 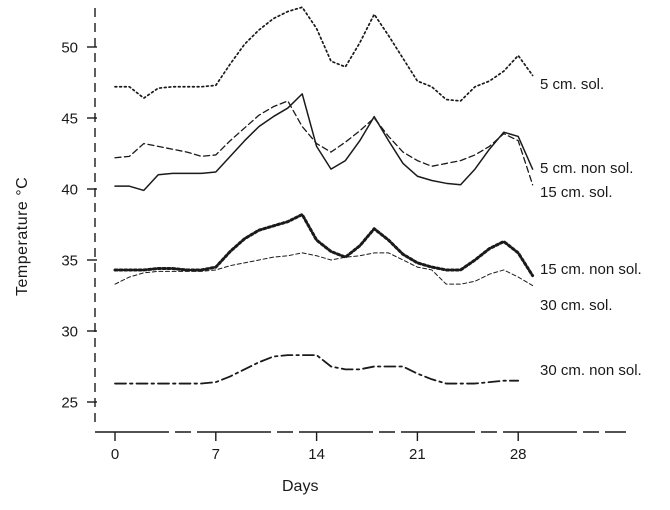 I want to click on x-tick-label: 14, so click(x=316, y=454).